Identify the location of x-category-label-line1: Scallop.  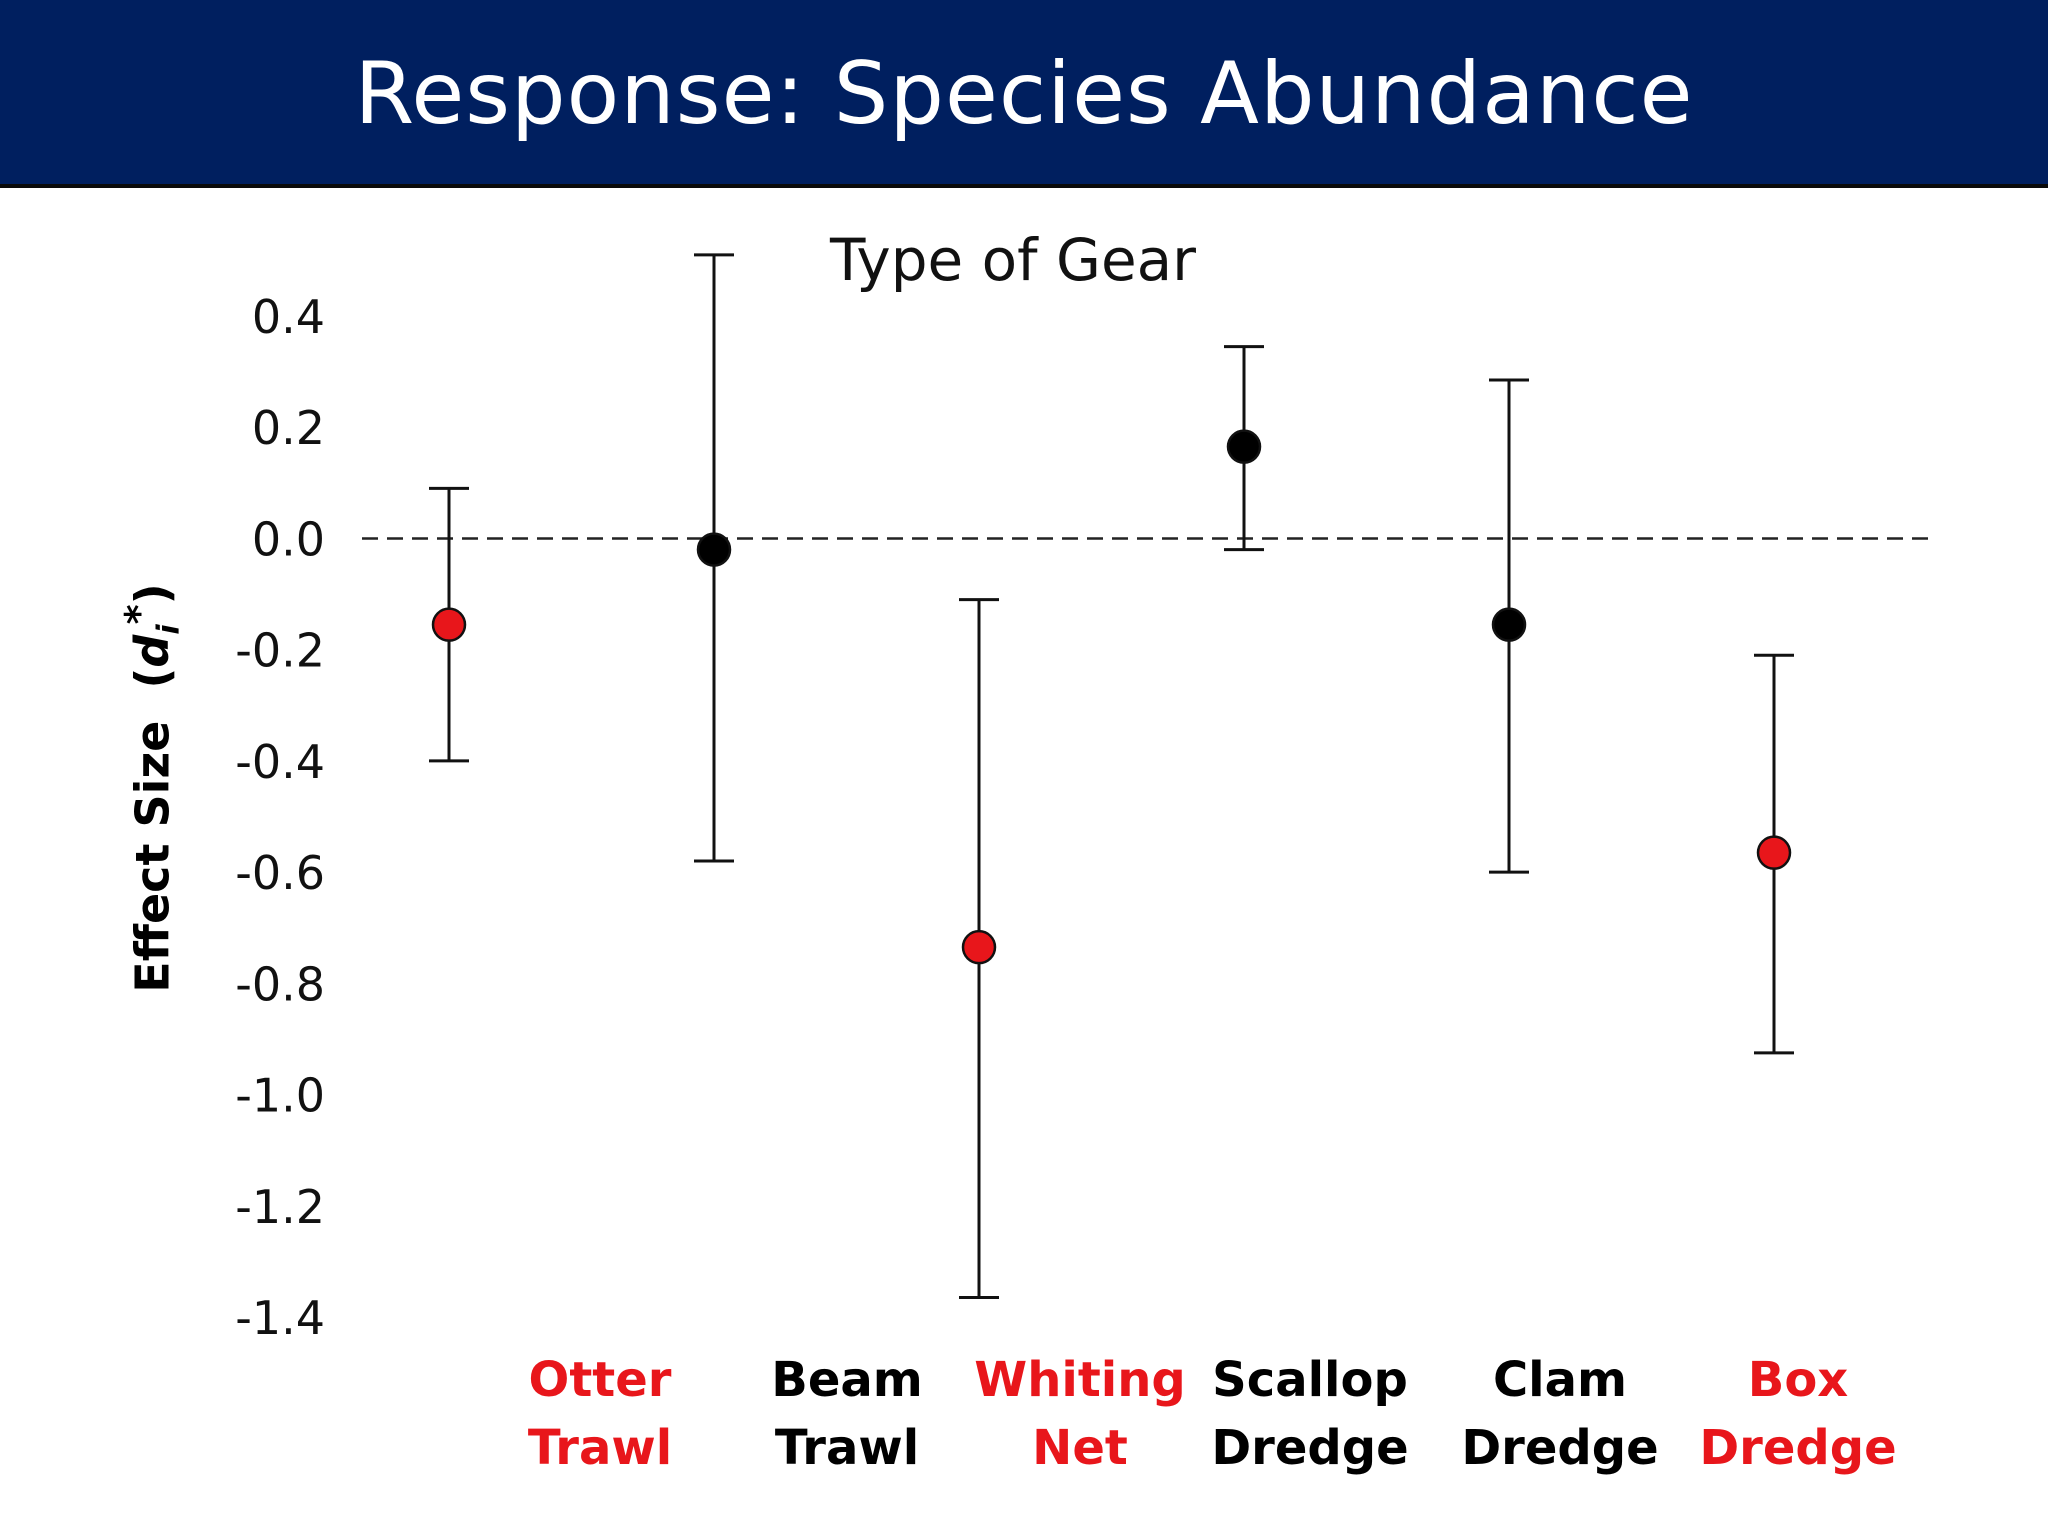
(1310, 1380).